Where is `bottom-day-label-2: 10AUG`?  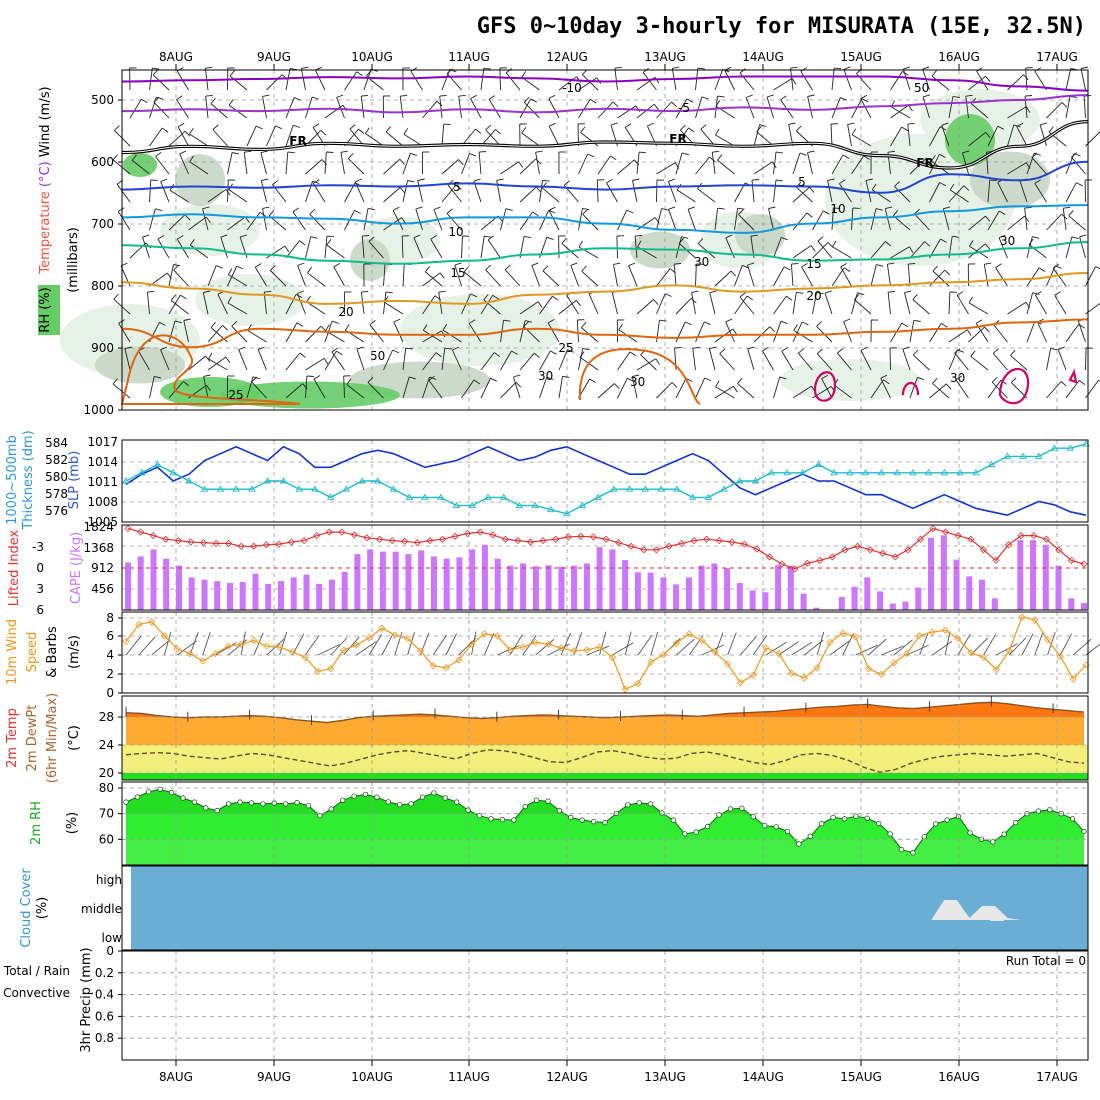
bottom-day-label-2: 10AUG is located at coordinates (372, 1077).